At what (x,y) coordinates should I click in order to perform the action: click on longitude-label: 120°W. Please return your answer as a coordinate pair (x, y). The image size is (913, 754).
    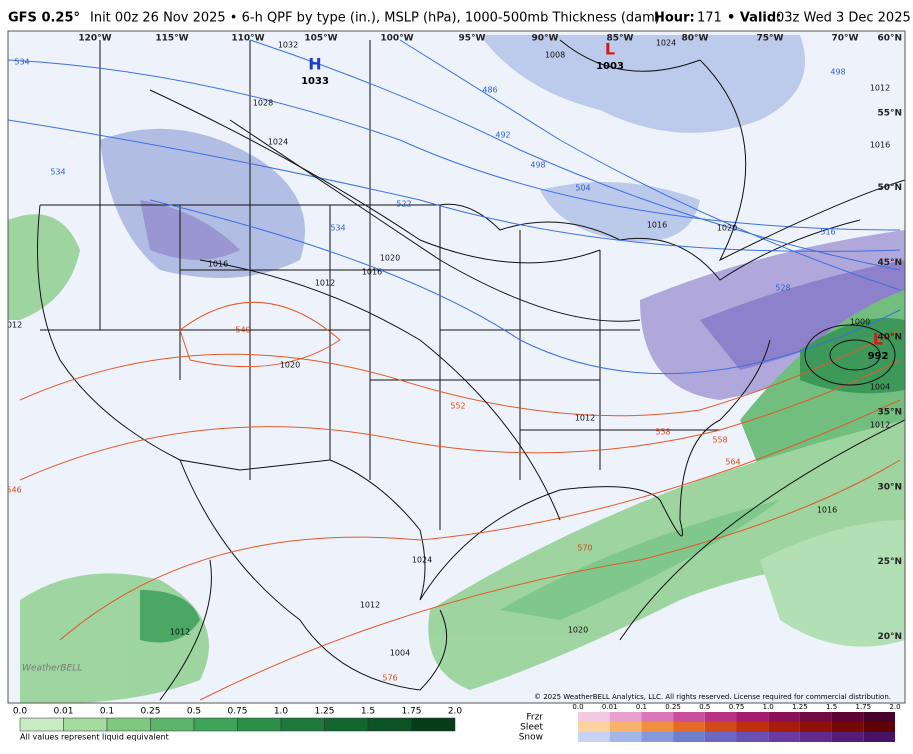
    Looking at the image, I should click on (94, 39).